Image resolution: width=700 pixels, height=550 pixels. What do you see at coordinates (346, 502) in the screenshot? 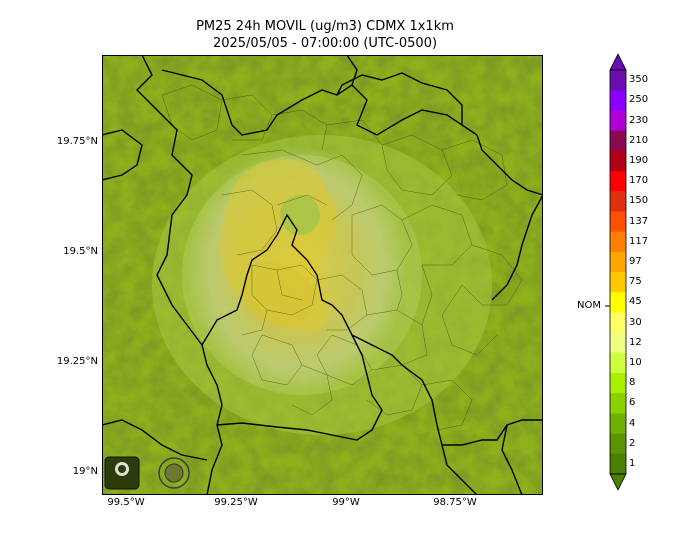
I see `lon-label: 99°W` at bounding box center [346, 502].